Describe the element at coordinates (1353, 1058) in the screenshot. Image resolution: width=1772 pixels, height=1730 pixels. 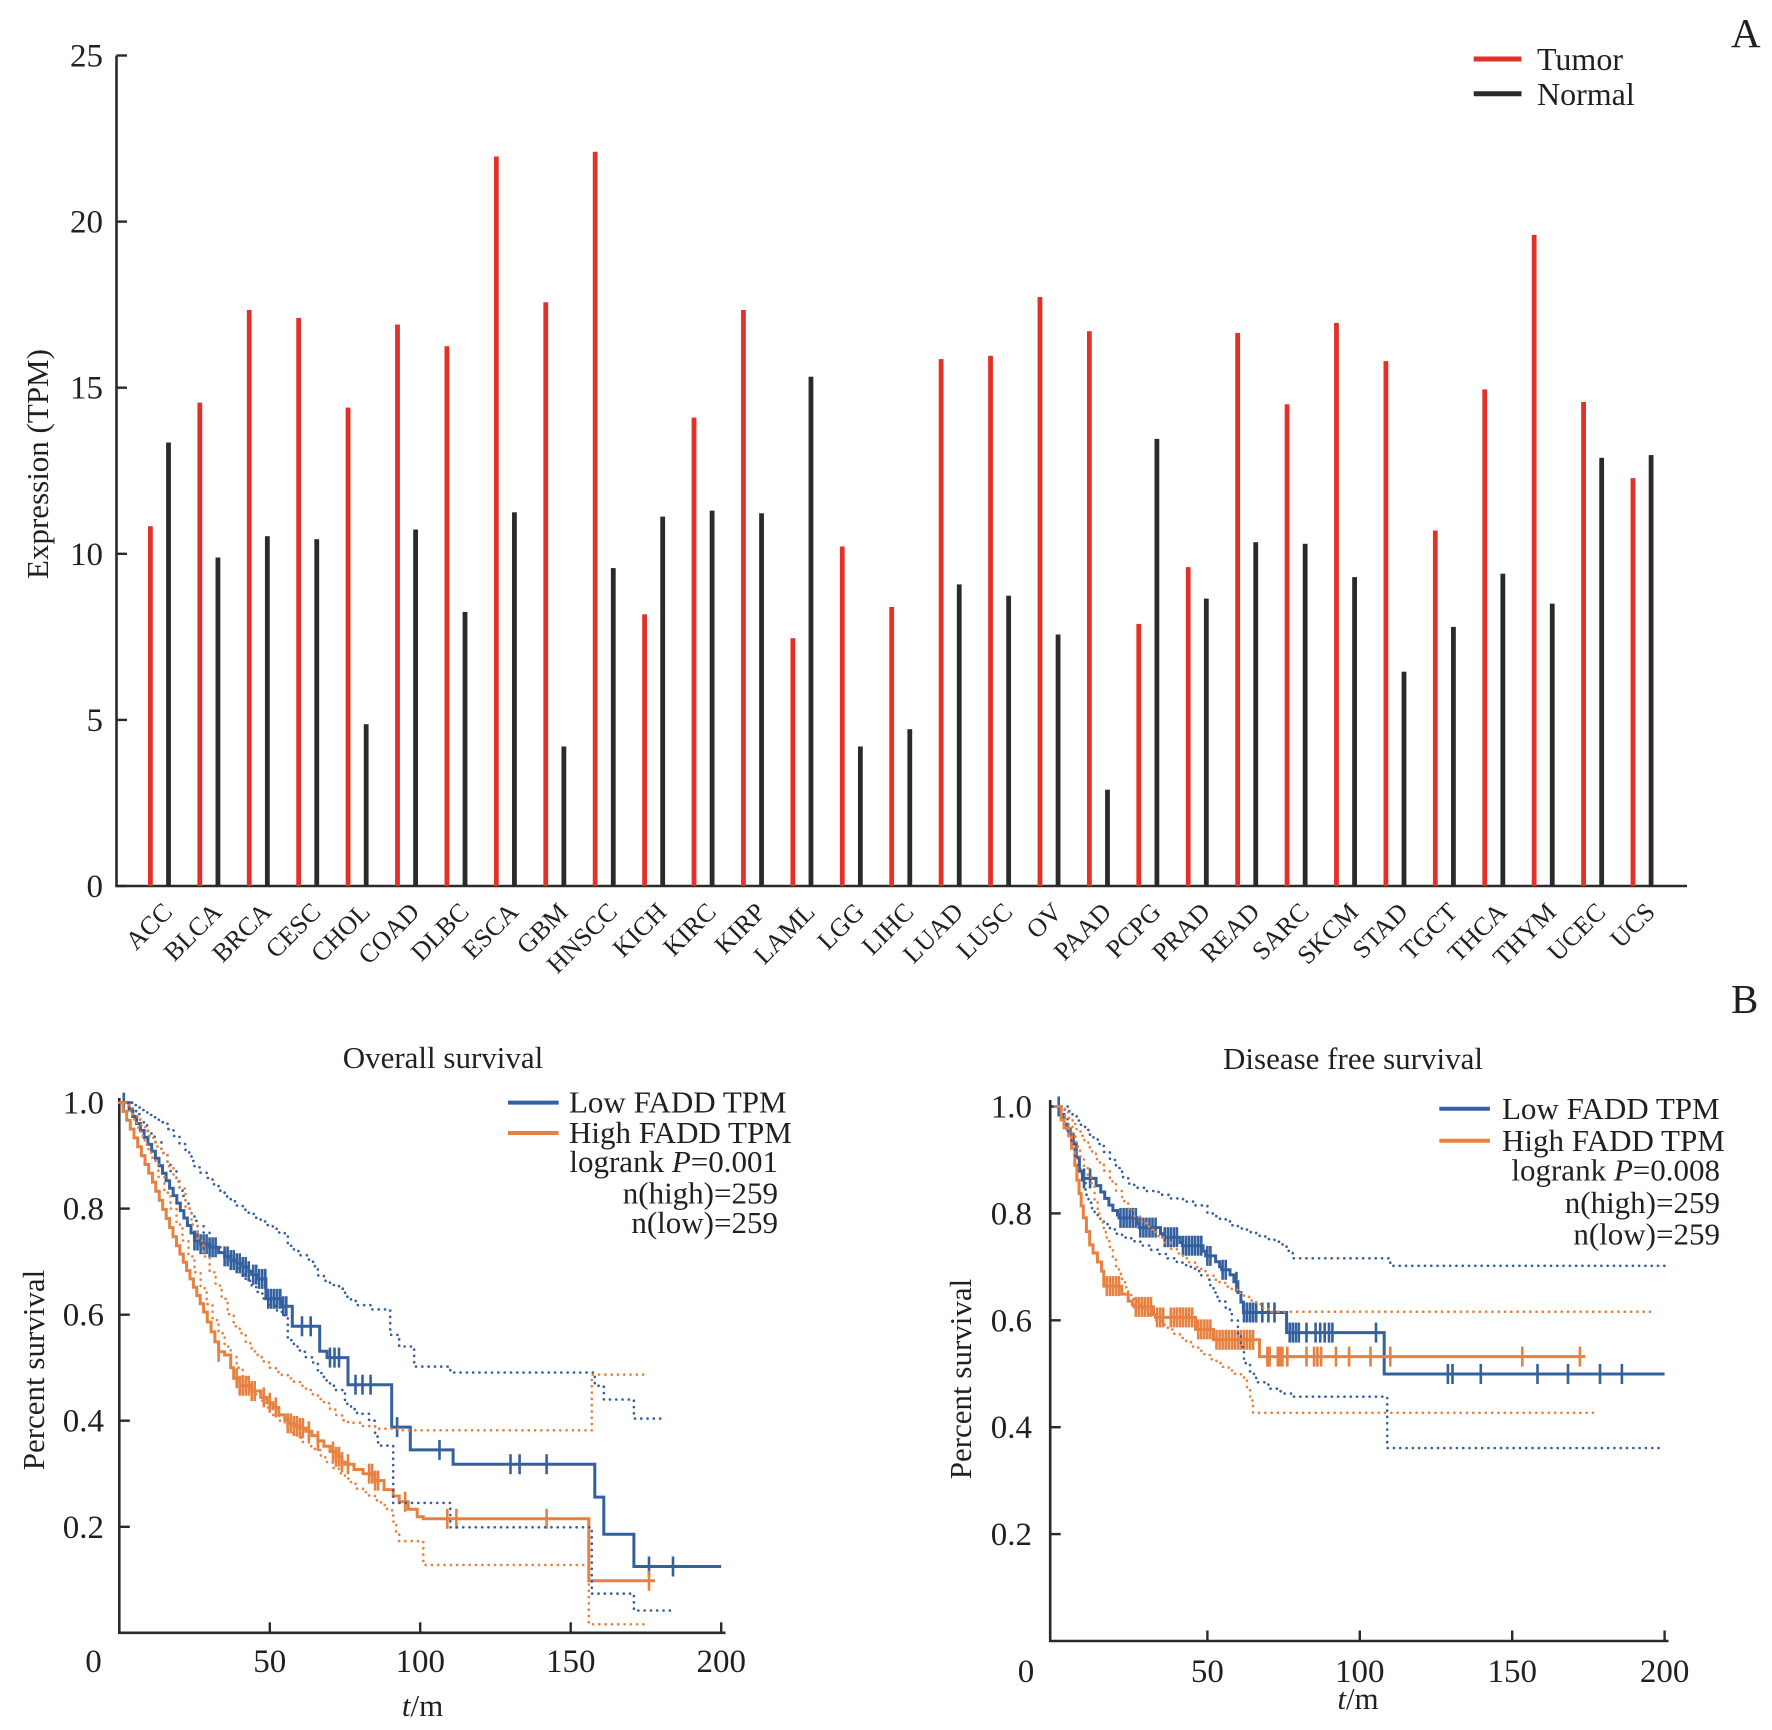
I see `svg-text: Disease free survival` at that location.